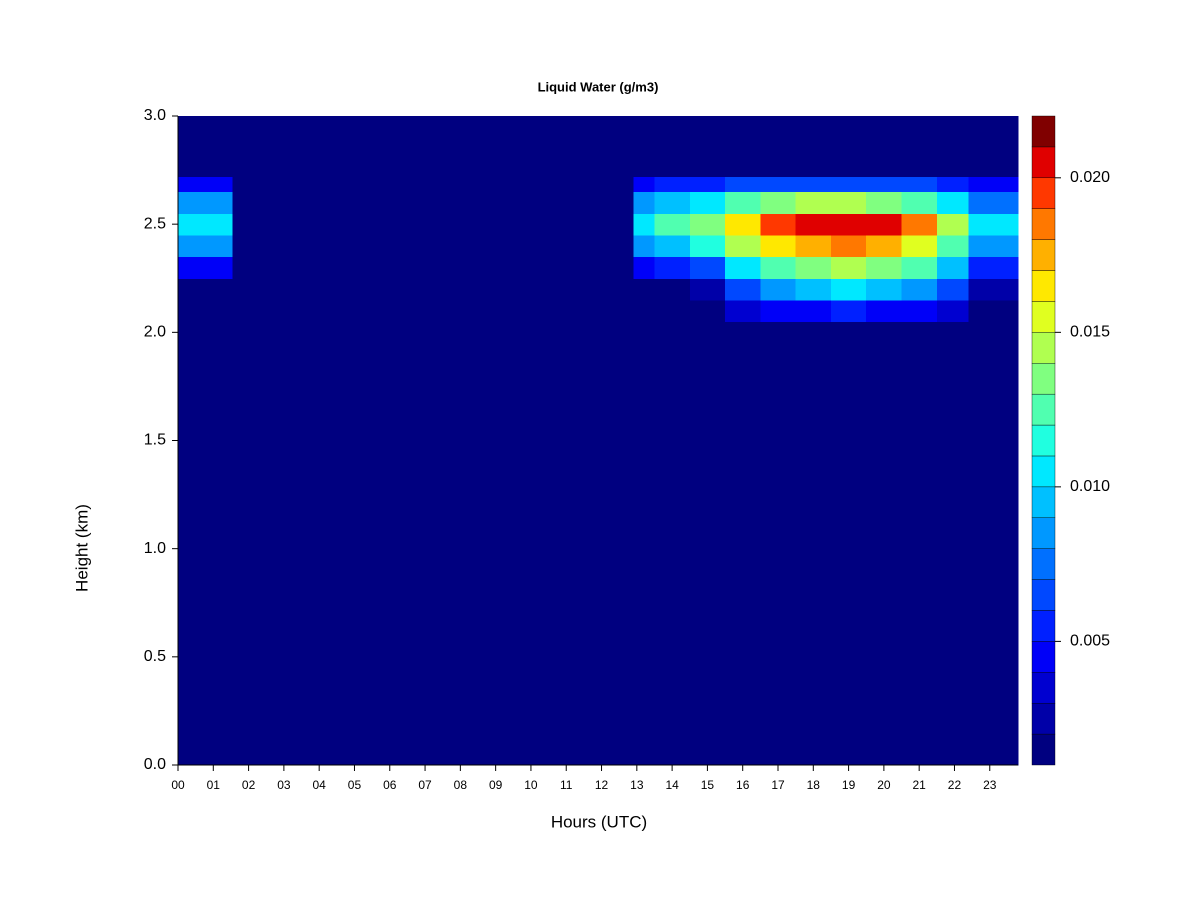  What do you see at coordinates (178, 785) in the screenshot?
I see `x-tick-label: 00` at bounding box center [178, 785].